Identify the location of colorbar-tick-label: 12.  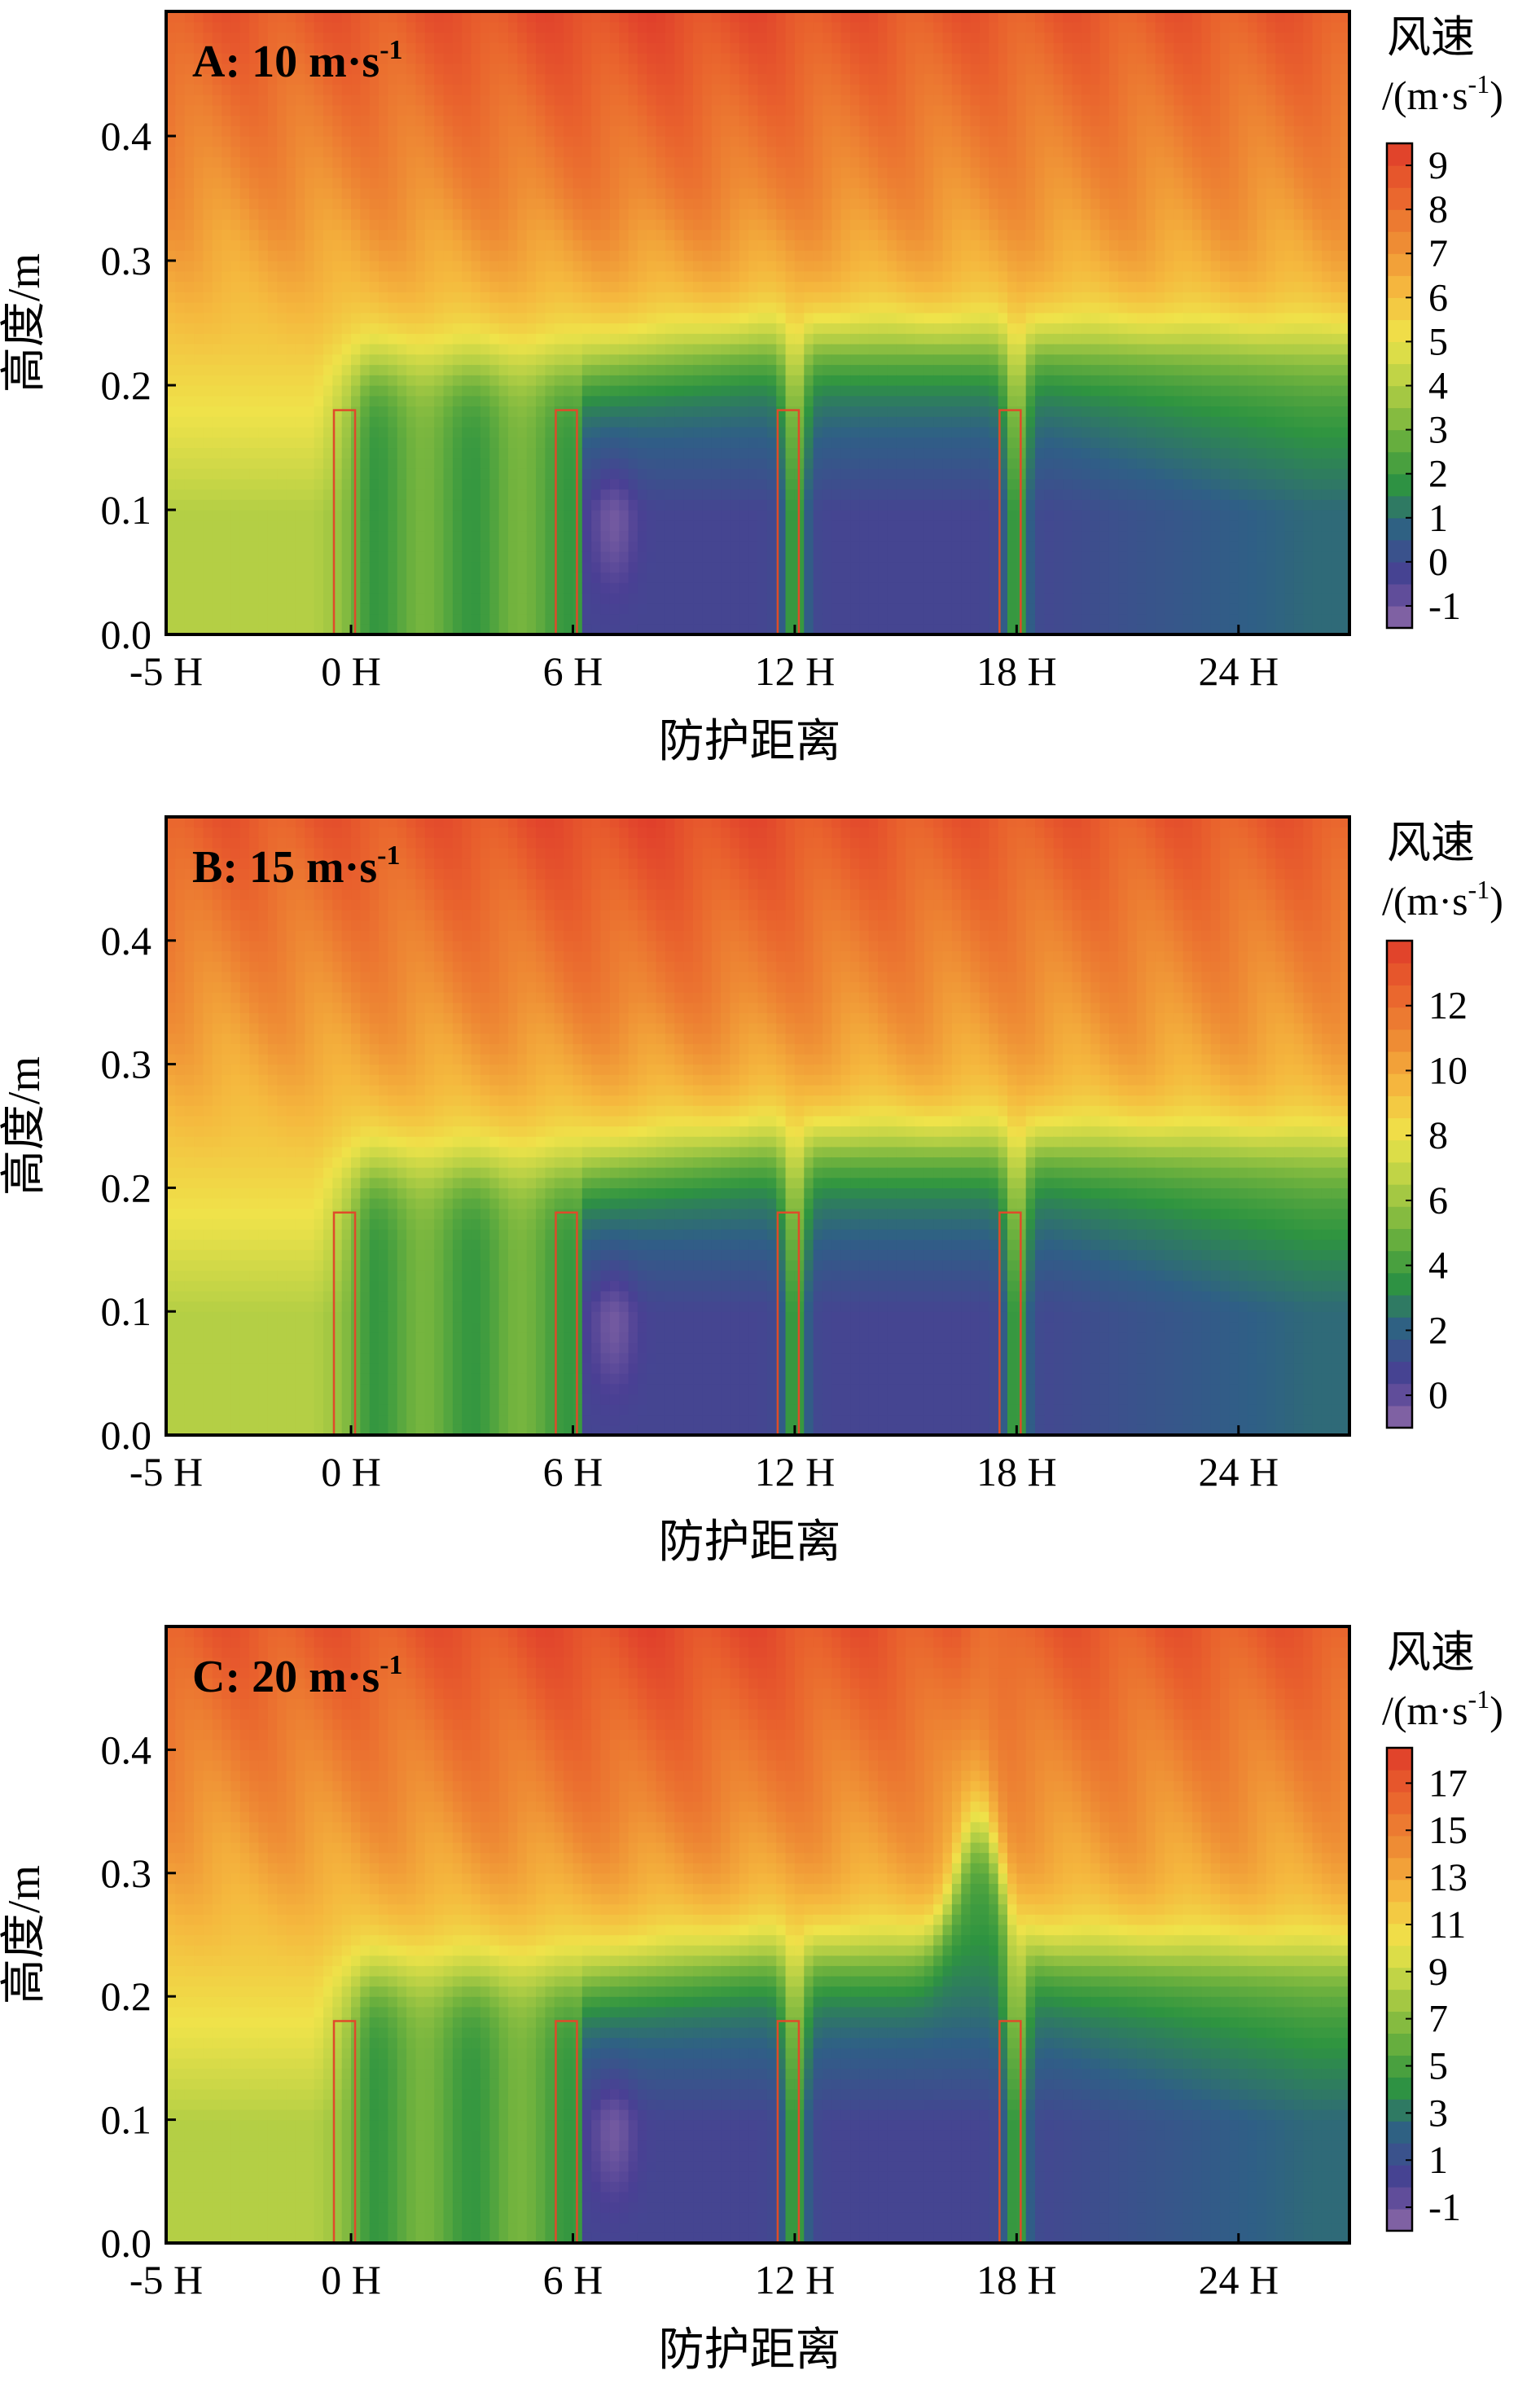
(1448, 1006).